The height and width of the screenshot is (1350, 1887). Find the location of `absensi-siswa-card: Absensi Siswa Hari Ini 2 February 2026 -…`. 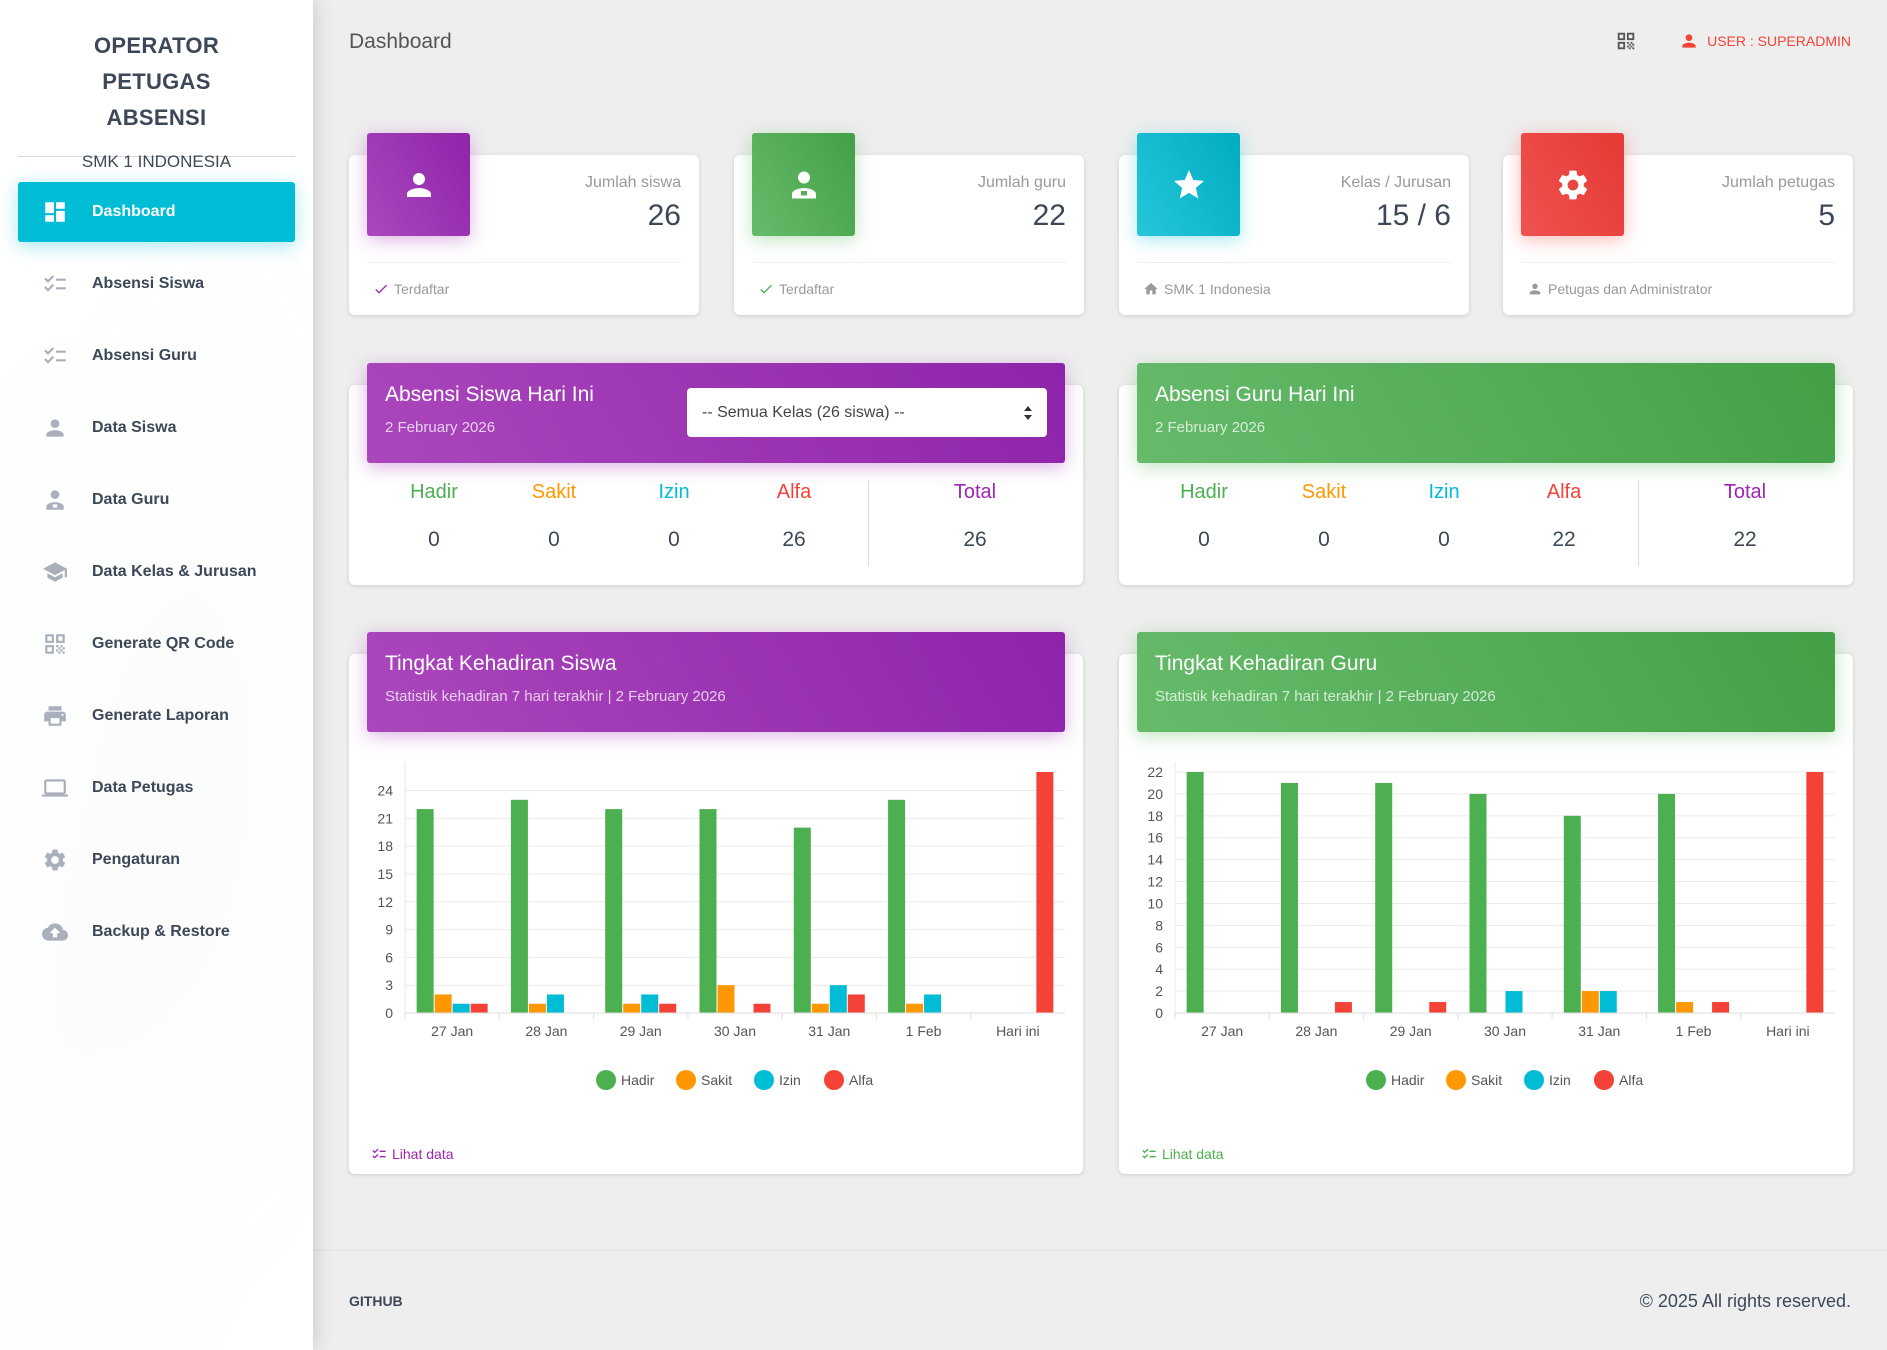

absensi-siswa-card: Absensi Siswa Hari Ini 2 February 2026 -… is located at coordinates (716, 474).